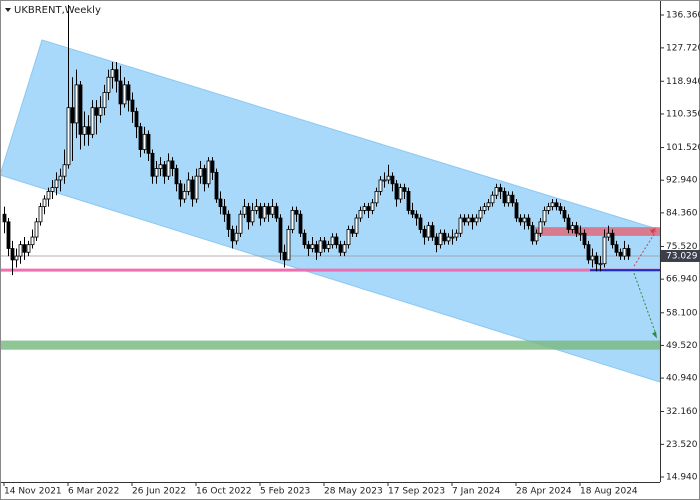 The image size is (700, 500). Describe the element at coordinates (353, 492) in the screenshot. I see `x-tick-label: 28 May 2023` at that location.